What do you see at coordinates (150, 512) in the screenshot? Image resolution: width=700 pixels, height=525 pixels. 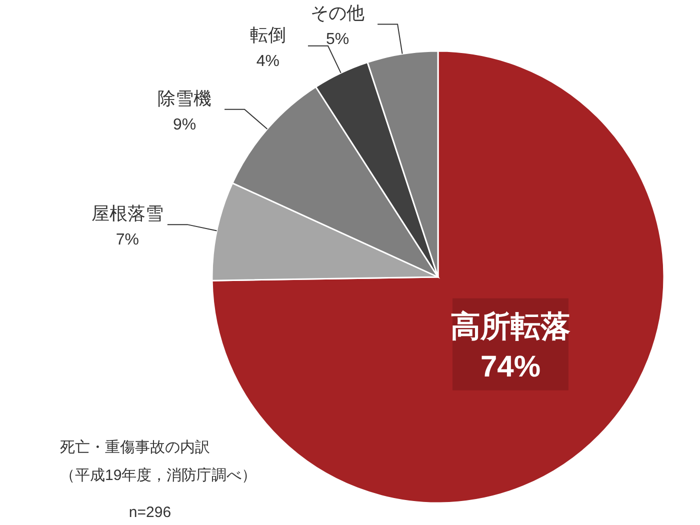 I see `annotation: n=296` at bounding box center [150, 512].